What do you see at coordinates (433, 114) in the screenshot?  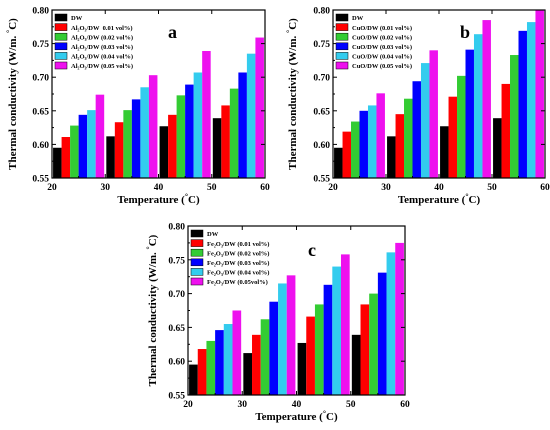 I see `bar-b-s5-c1` at bounding box center [433, 114].